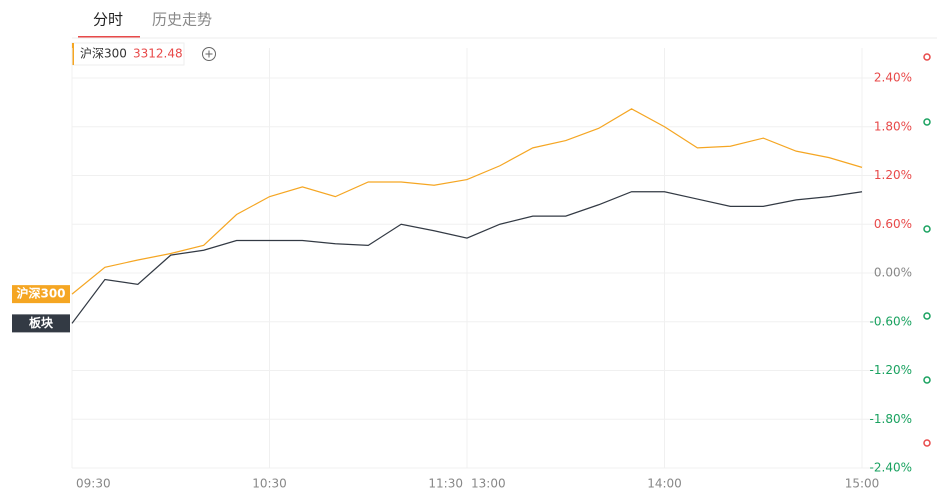  Describe the element at coordinates (891, 370) in the screenshot. I see `y-tick-label: -1.20%` at that location.